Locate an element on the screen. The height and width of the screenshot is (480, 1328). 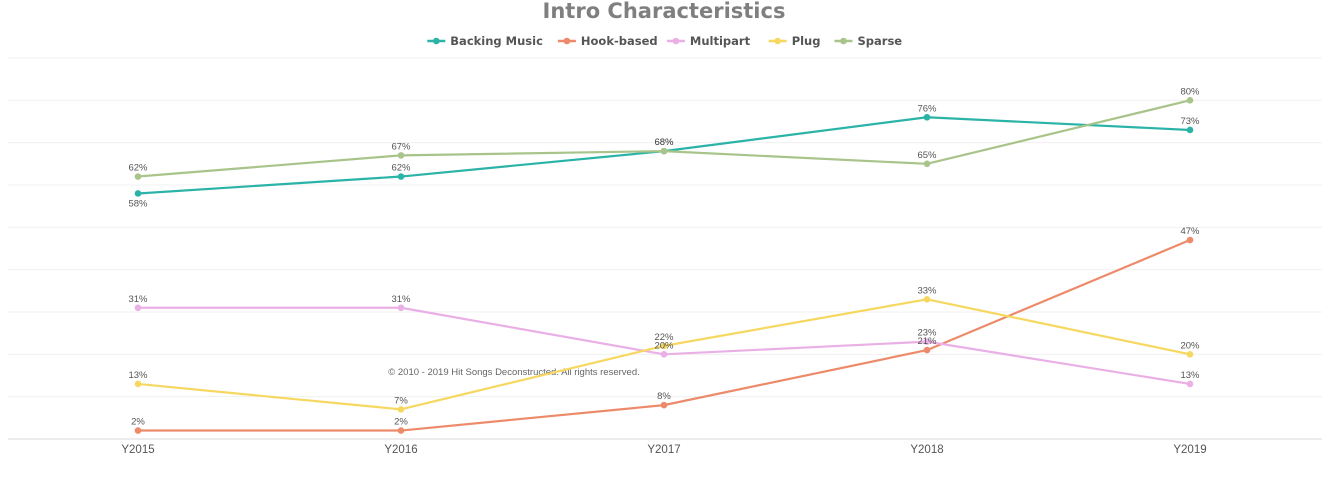
data-label: 65% is located at coordinates (927, 155).